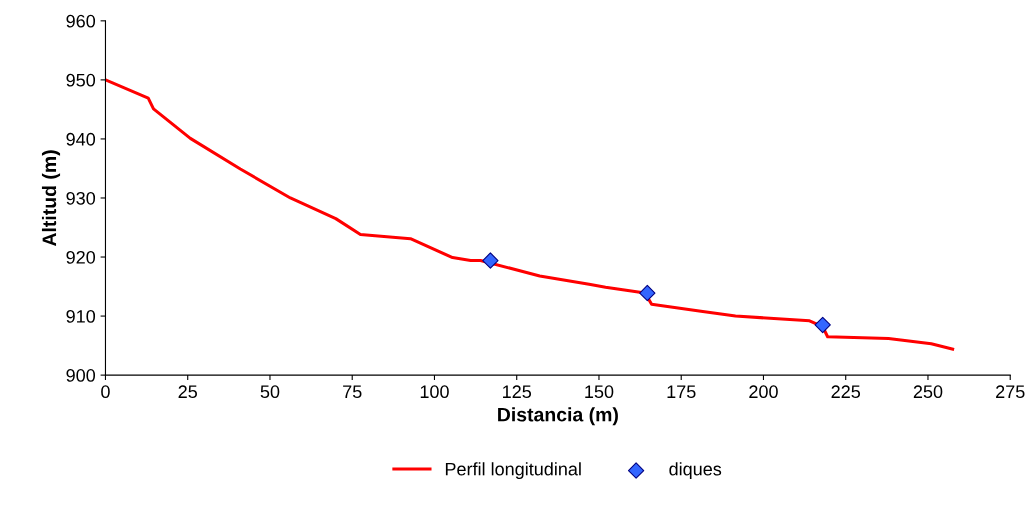  Describe the element at coordinates (599, 392) in the screenshot. I see `x-tick-label: 150` at that location.